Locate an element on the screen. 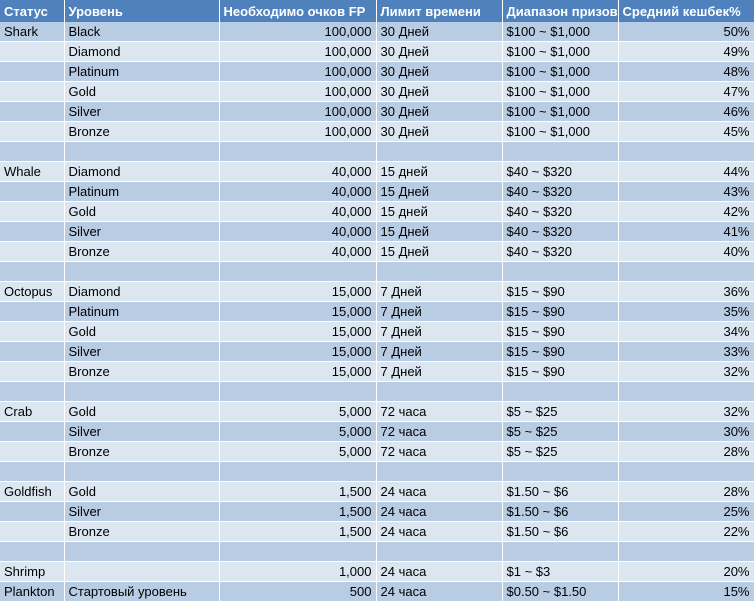 This screenshot has height=605, width=754. header-time-limit: Лимит времени is located at coordinates (439, 11).